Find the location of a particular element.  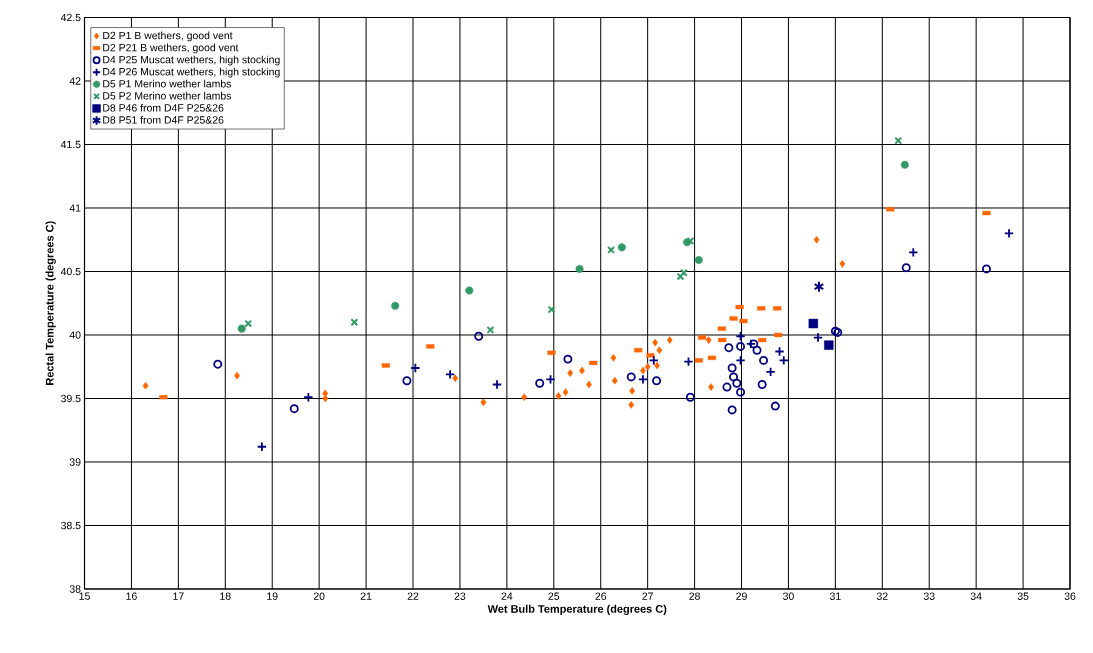

x-tick-label: 15 is located at coordinates (84, 596).